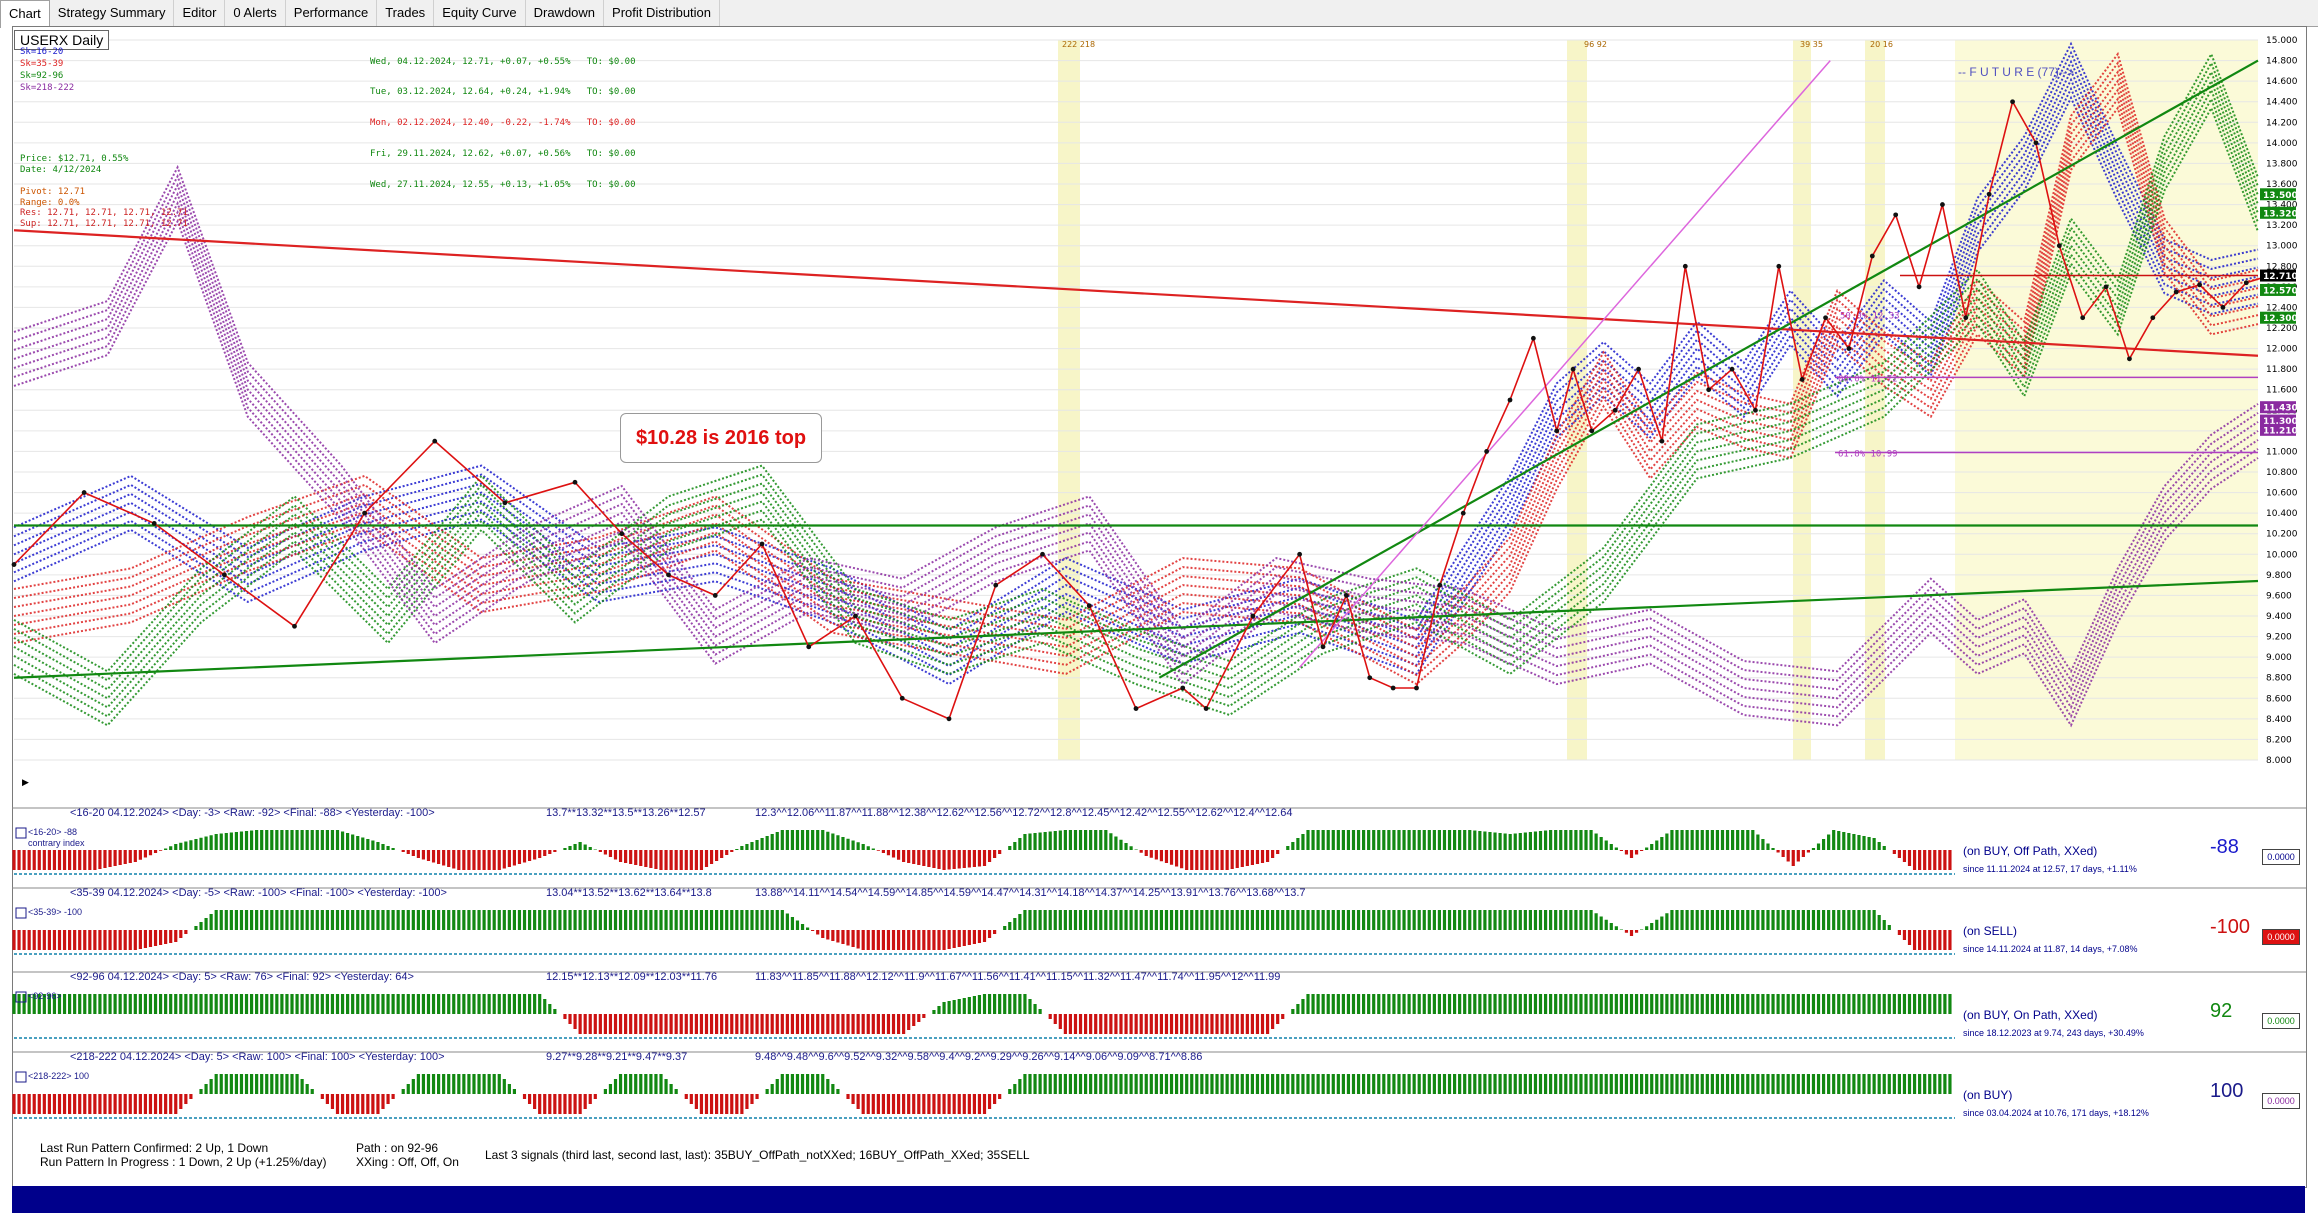 The width and height of the screenshot is (2318, 1213). I want to click on support-values: Sup: 12.71, 12.71, 12.71, 12.71, so click(104, 223).